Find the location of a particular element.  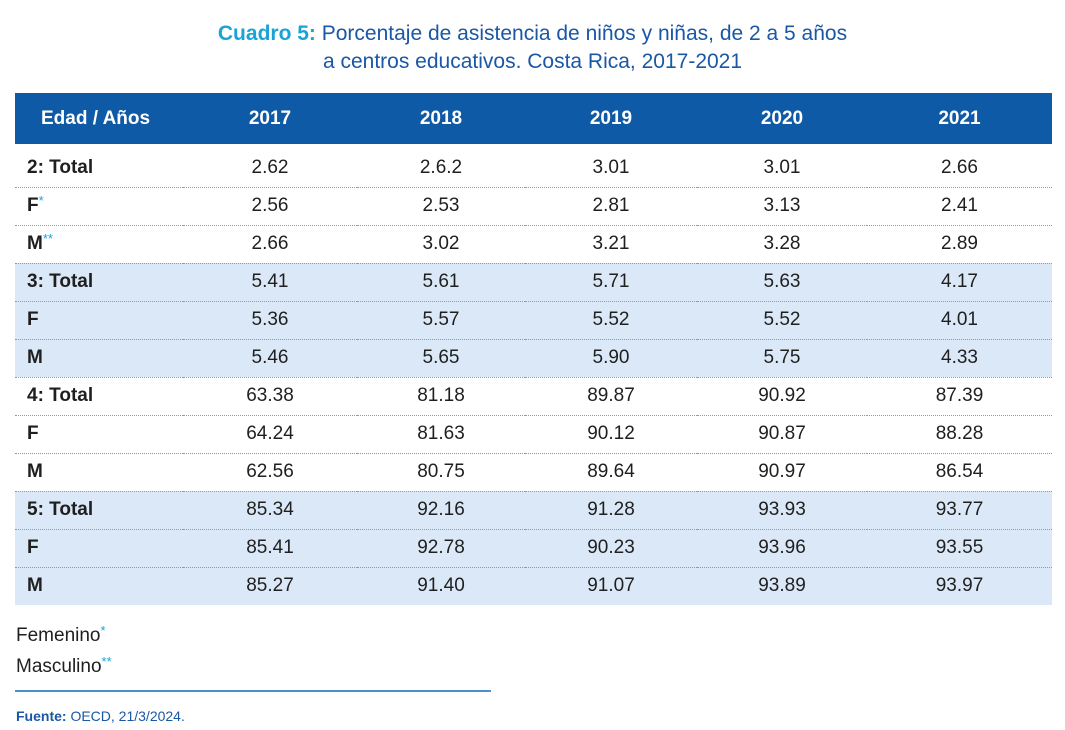

header-2018: 2018 is located at coordinates (441, 118).